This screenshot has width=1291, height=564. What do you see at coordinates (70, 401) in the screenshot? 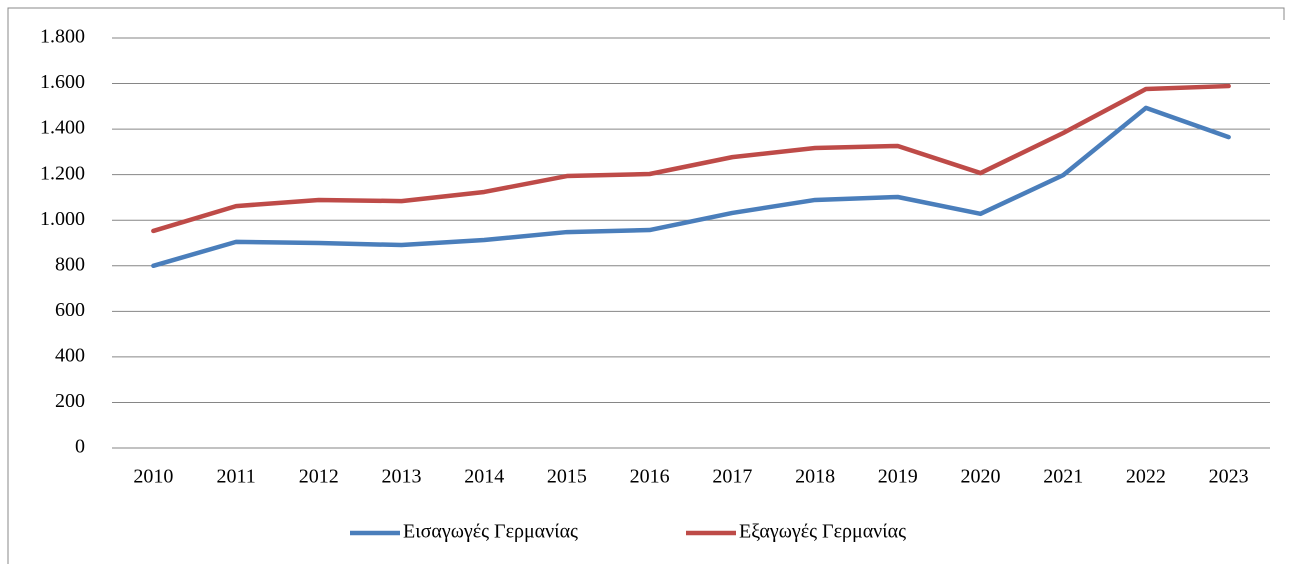
I see `y-tick-label: 200` at bounding box center [70, 401].